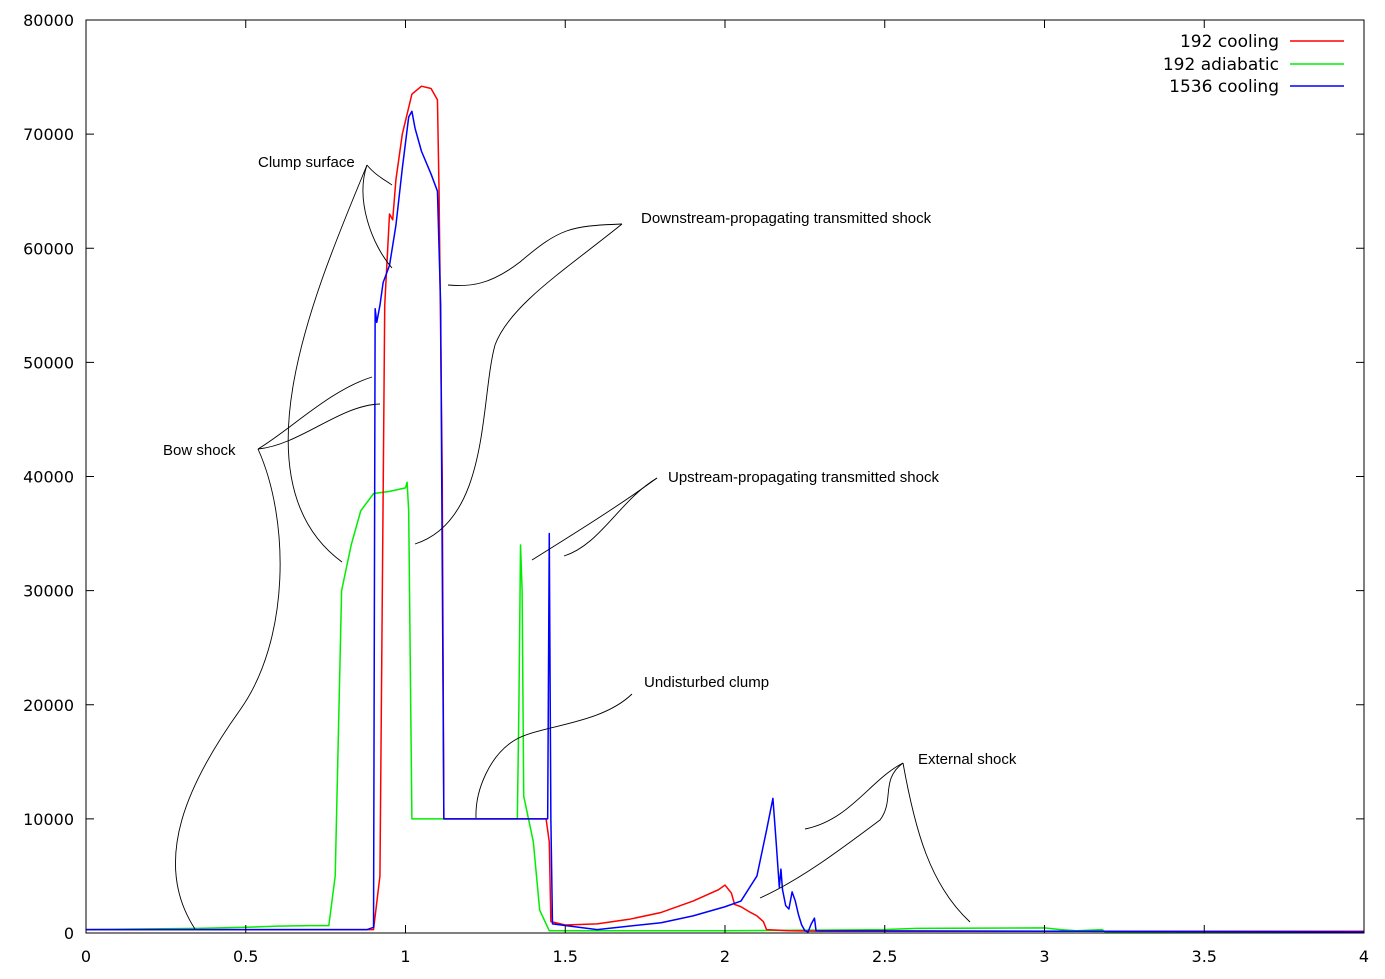 The image size is (1385, 979). I want to click on y-tick-label: 20000, so click(48, 705).